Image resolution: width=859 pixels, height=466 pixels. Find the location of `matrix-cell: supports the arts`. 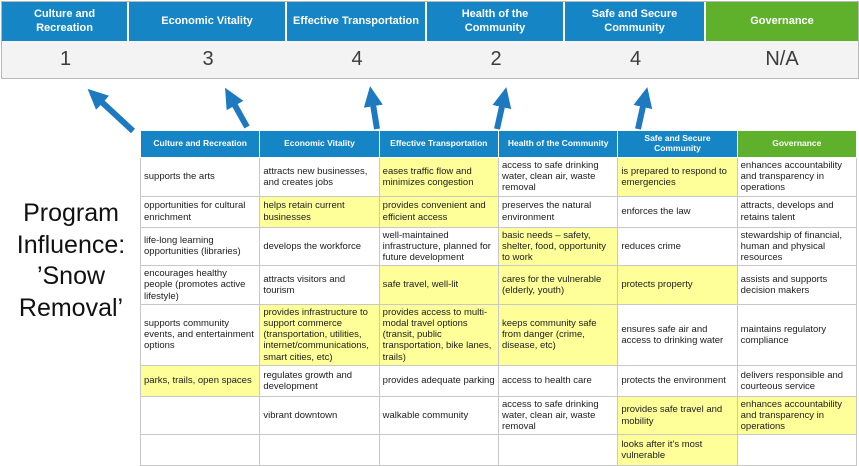

matrix-cell: supports the arts is located at coordinates (200, 177).